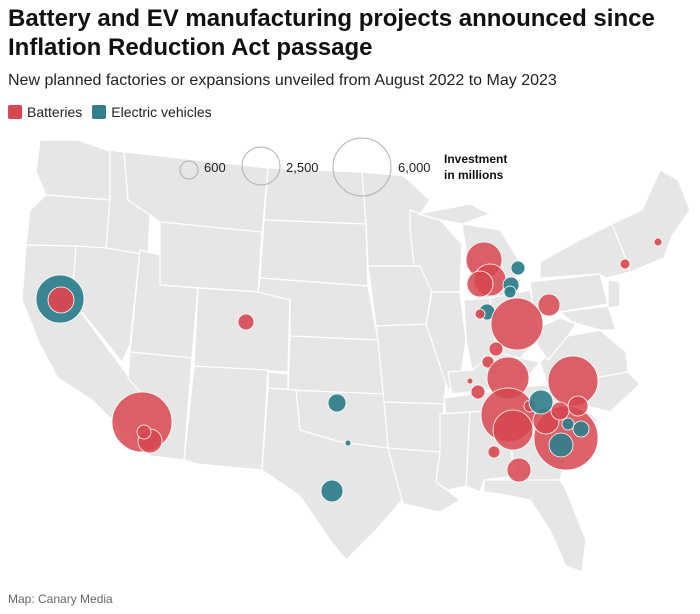 This screenshot has width=700, height=614. I want to click on map-credit: Map: Canary Media, so click(60, 599).